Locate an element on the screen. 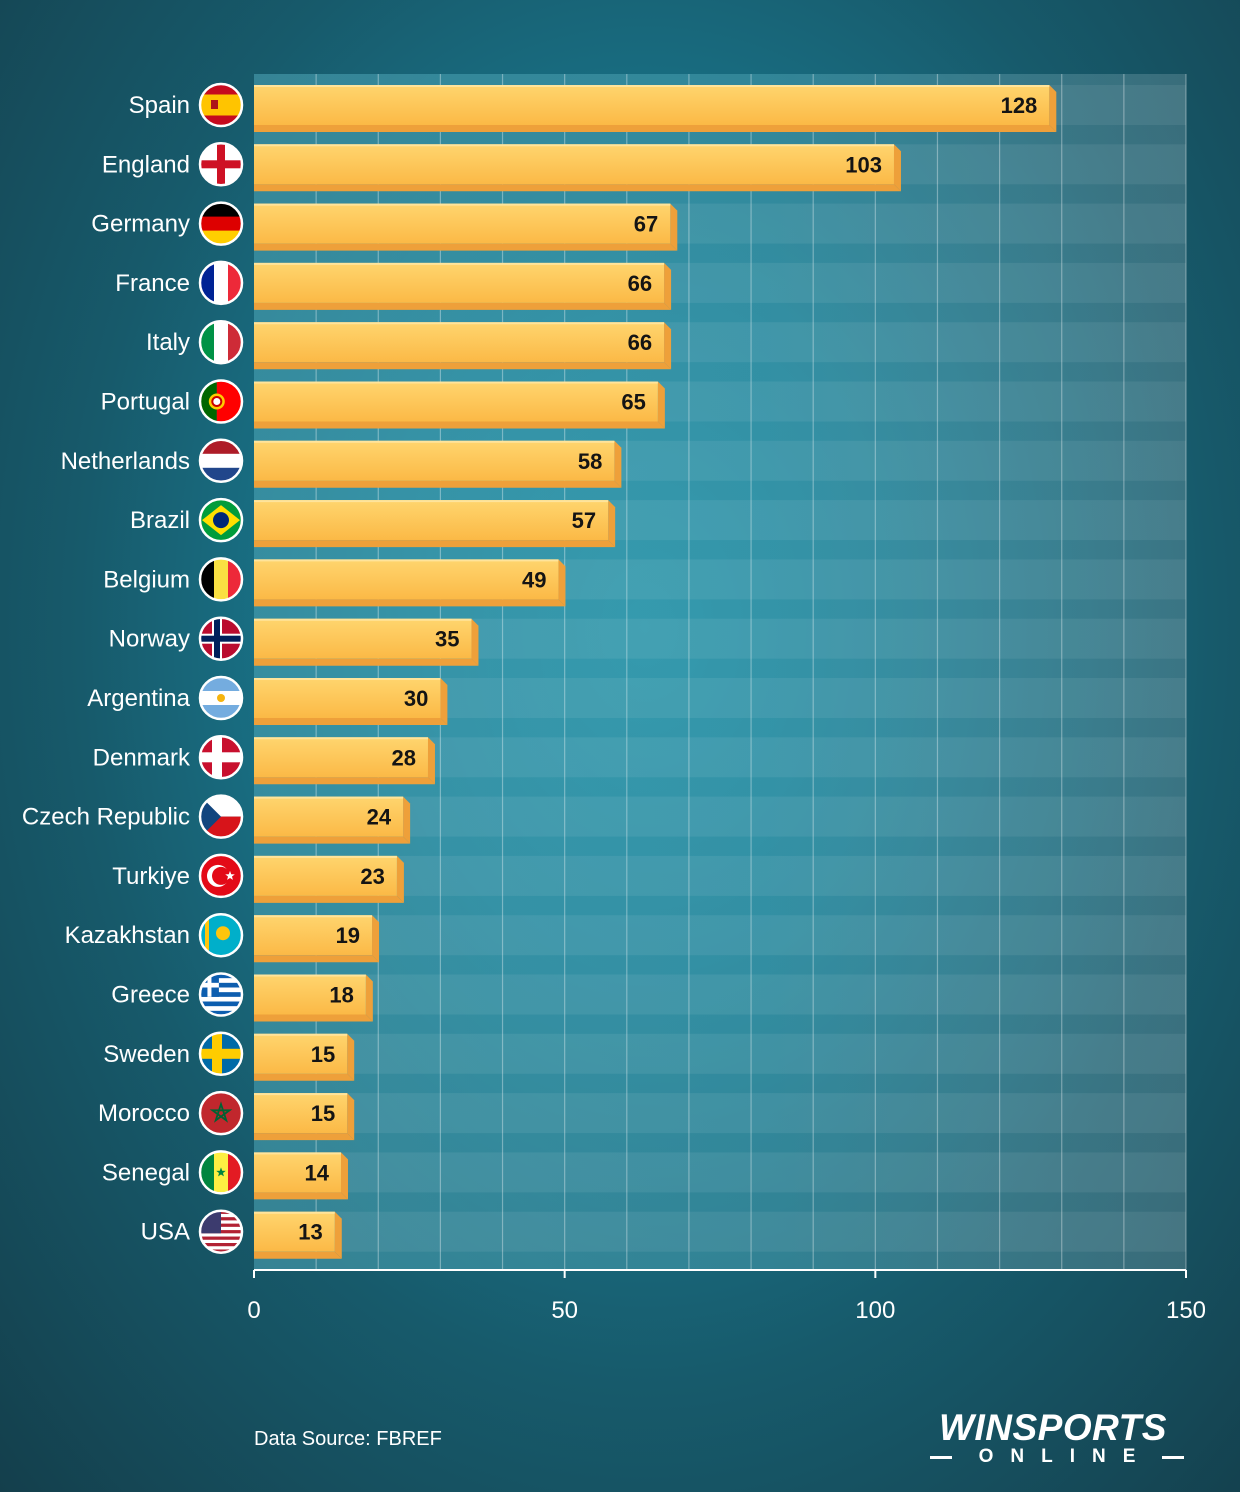  category-label: Denmark is located at coordinates (142, 757).